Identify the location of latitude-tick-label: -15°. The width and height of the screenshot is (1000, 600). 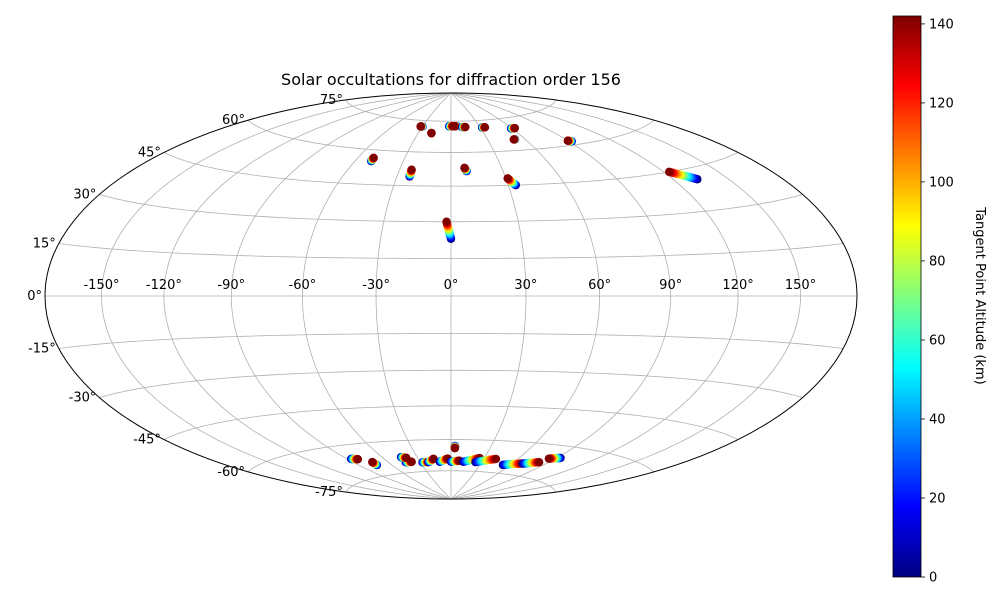
(42, 349).